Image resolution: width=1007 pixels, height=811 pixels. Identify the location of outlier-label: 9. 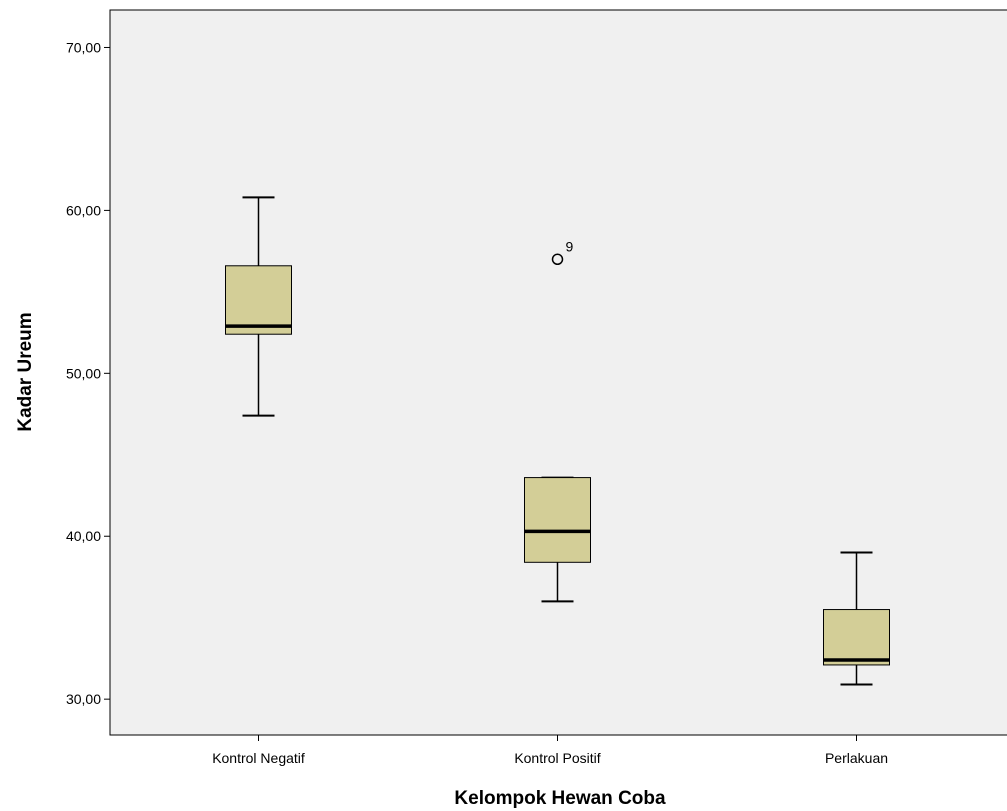
(570, 246).